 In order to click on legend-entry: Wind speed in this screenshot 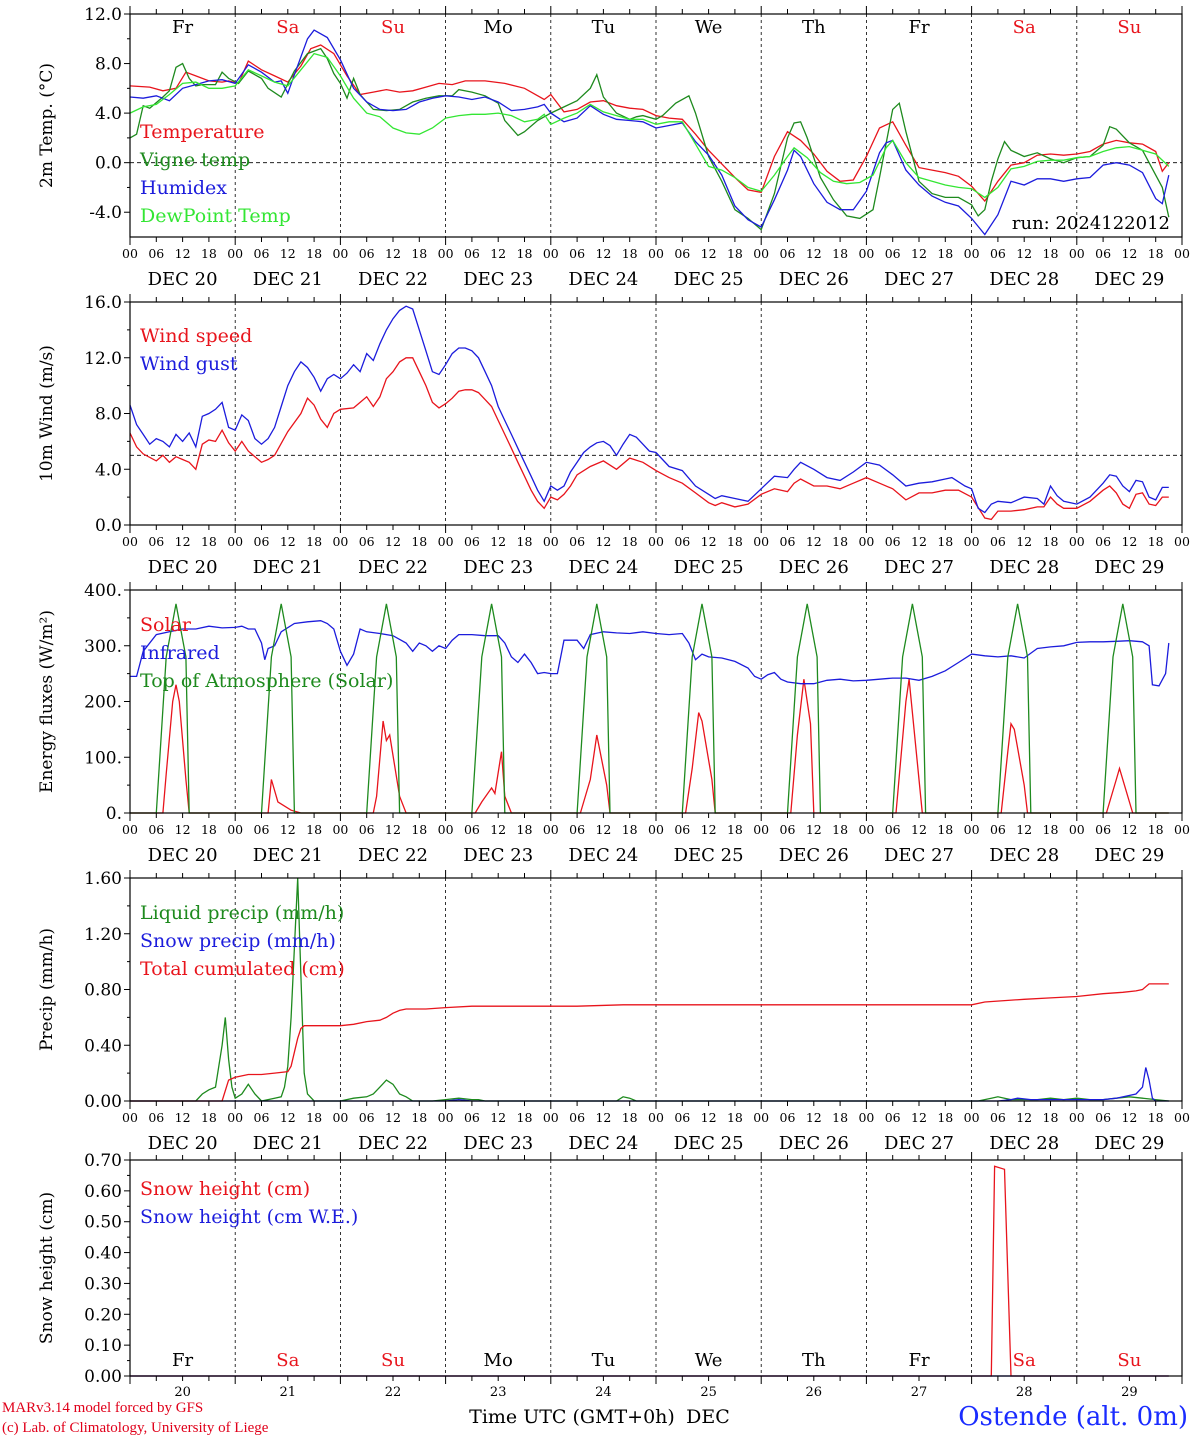, I will do `click(196, 336)`.